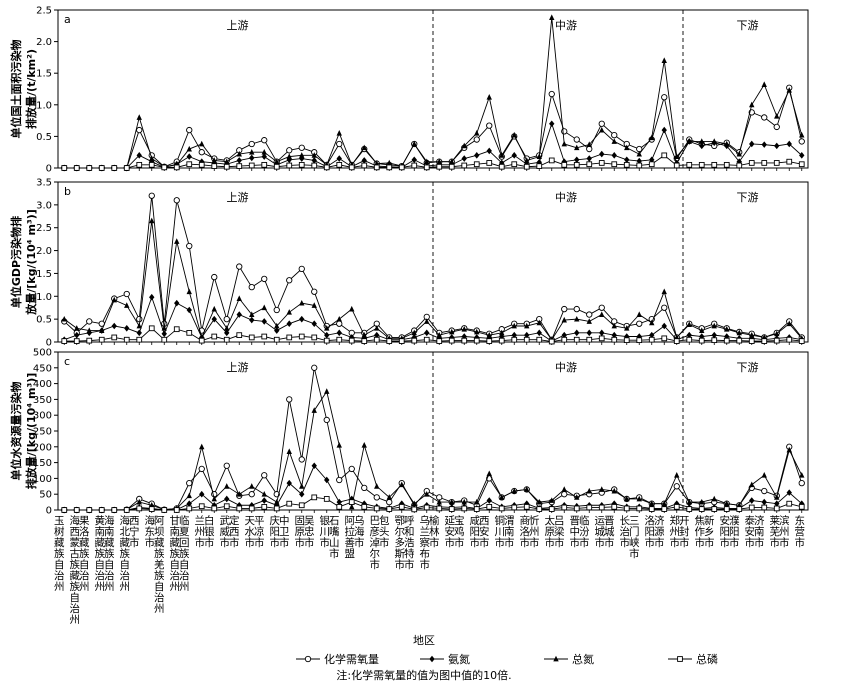 Image resolution: width=848 pixels, height=686 pixels. I want to click on category-char: 治, so click(75, 608).